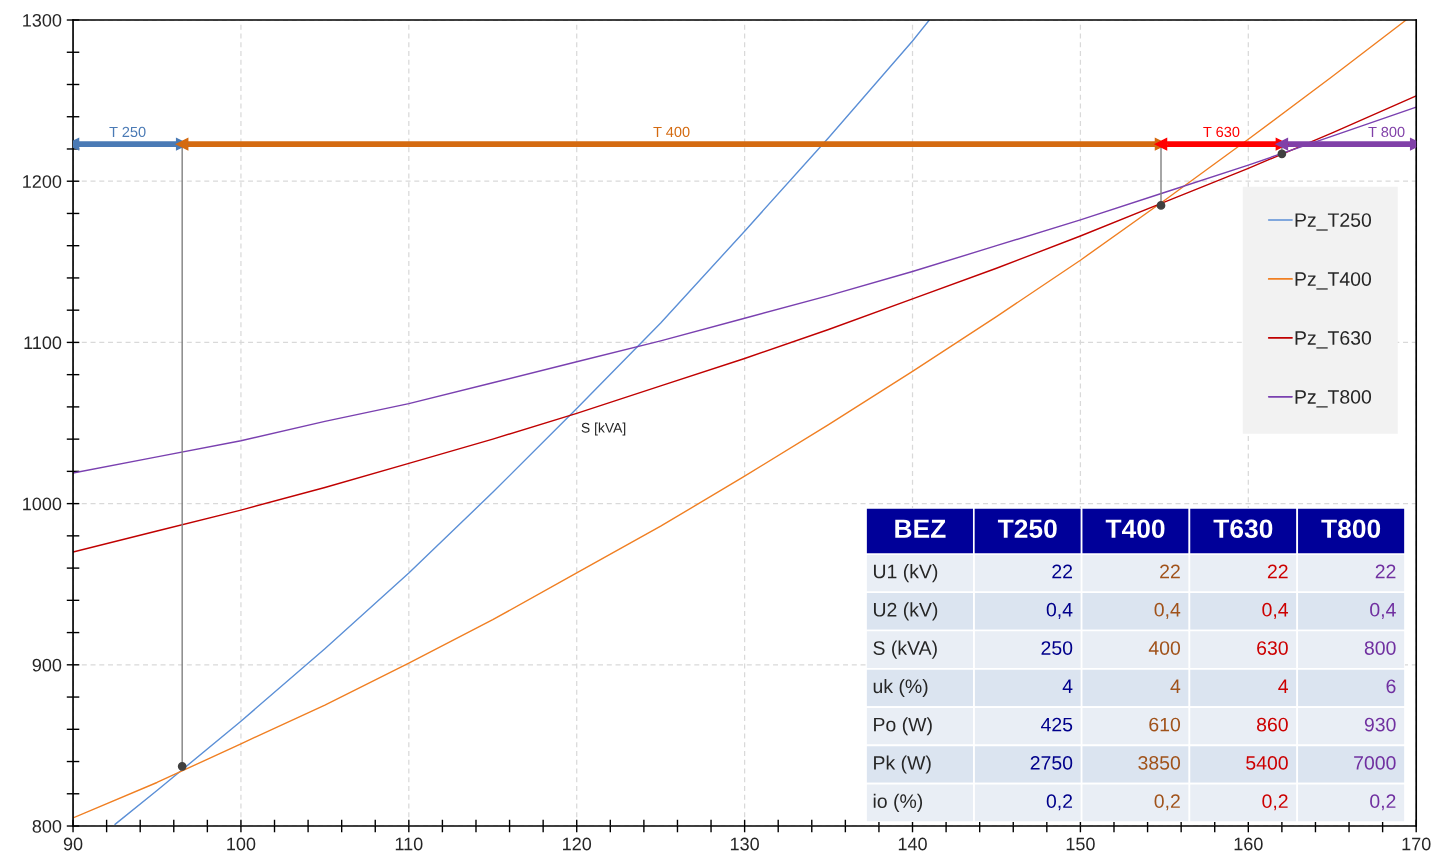 The width and height of the screenshot is (1435, 859). Describe the element at coordinates (1248, 844) in the screenshot. I see `x-tick-label: 160` at that location.